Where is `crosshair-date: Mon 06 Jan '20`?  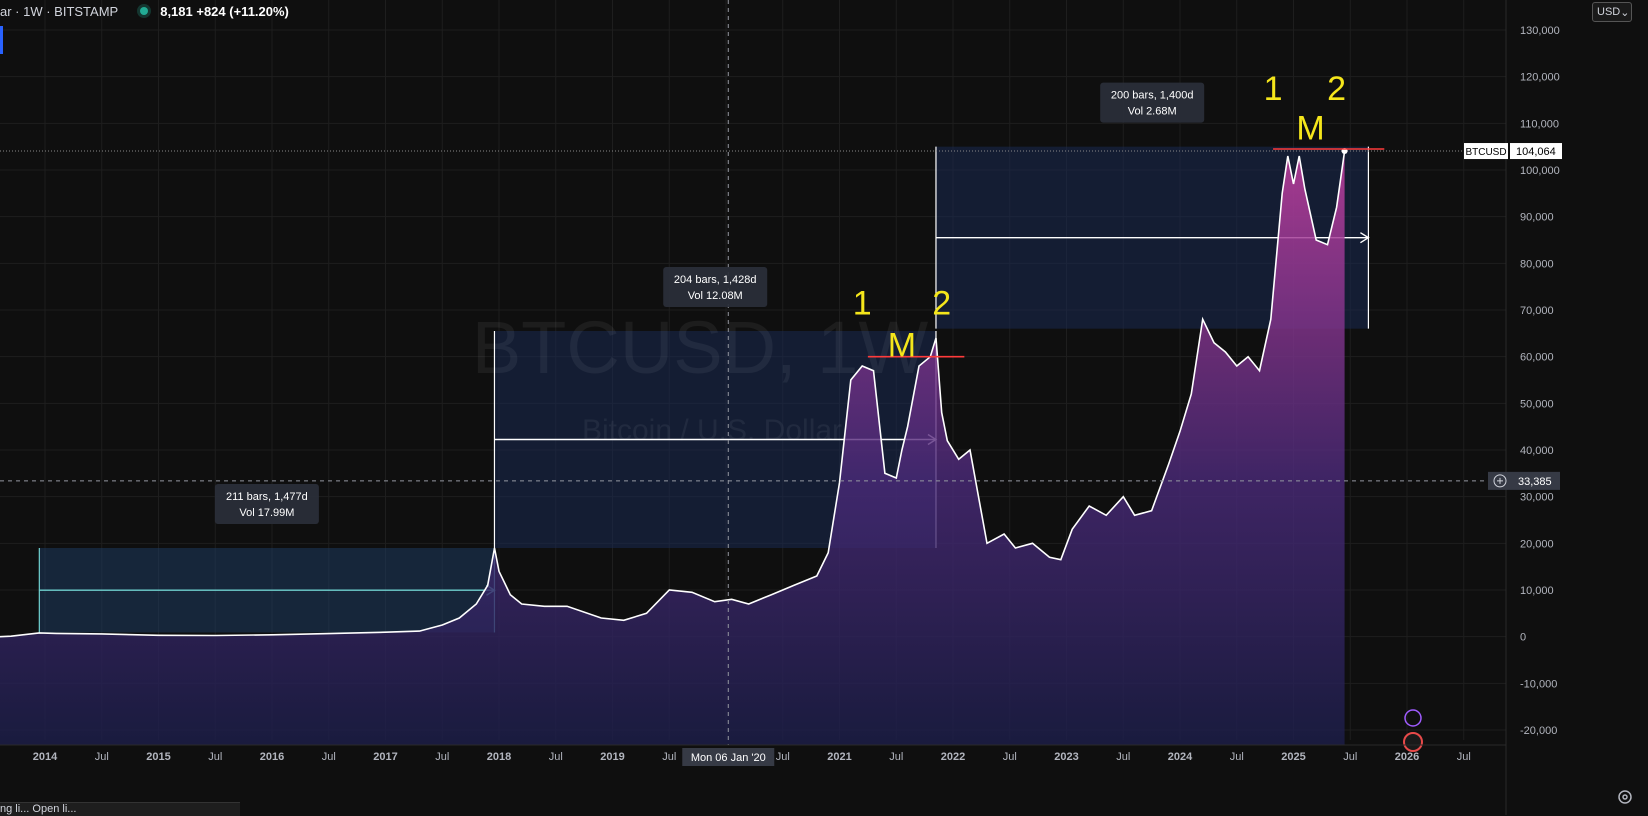 crosshair-date: Mon 06 Jan '20 is located at coordinates (728, 758).